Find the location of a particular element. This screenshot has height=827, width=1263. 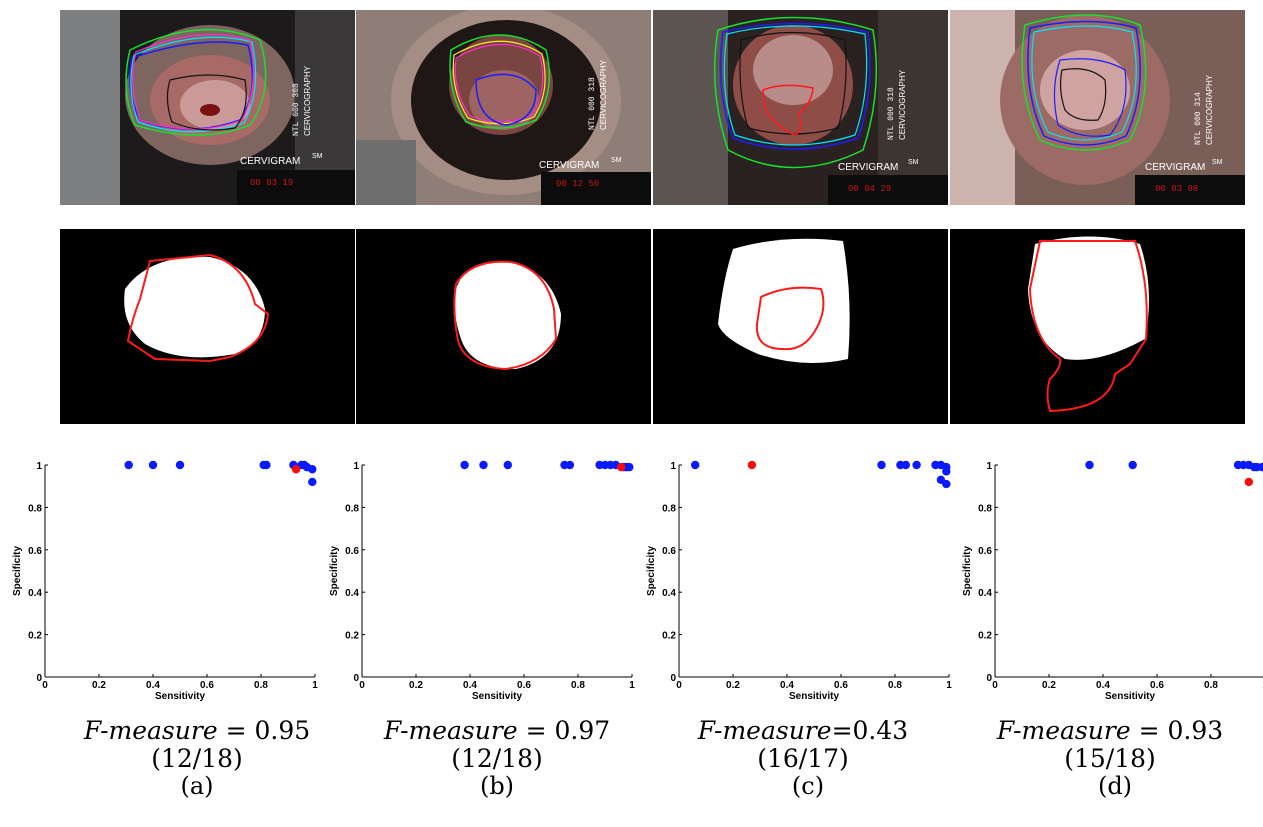

caption-c: F-measure=0.43 (16/17) is located at coordinates (803, 745).